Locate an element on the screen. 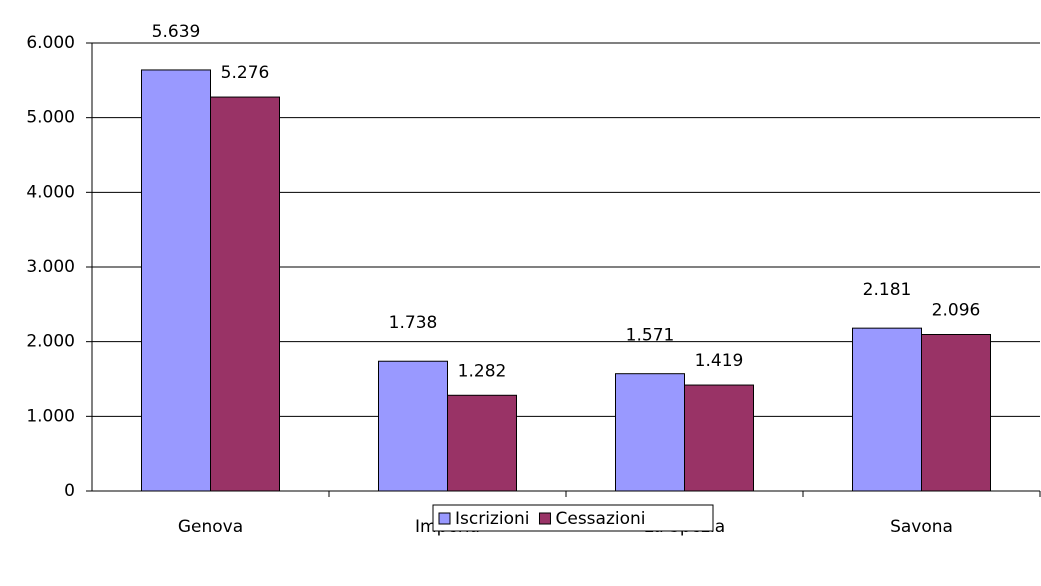 This screenshot has width=1041, height=586. value-label: 5.639 is located at coordinates (176, 32).